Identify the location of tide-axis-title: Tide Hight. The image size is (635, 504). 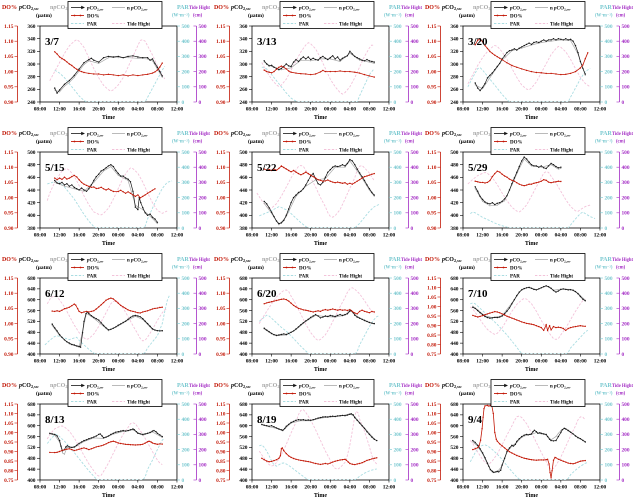
(622, 386).